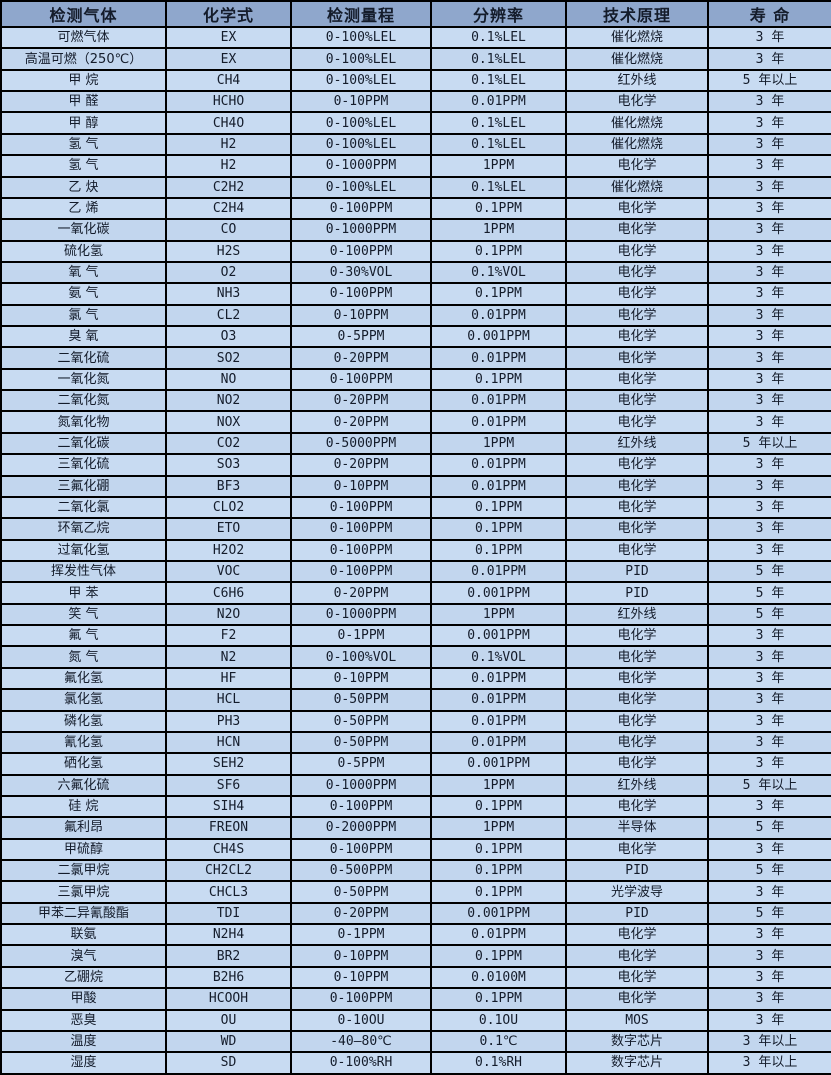 The image size is (831, 1075). Describe the element at coordinates (415, 422) in the screenshot. I see `table-row: 氮氧化物 NOX 0-20PPM 0.01PPM 电化学 3 年` at that location.